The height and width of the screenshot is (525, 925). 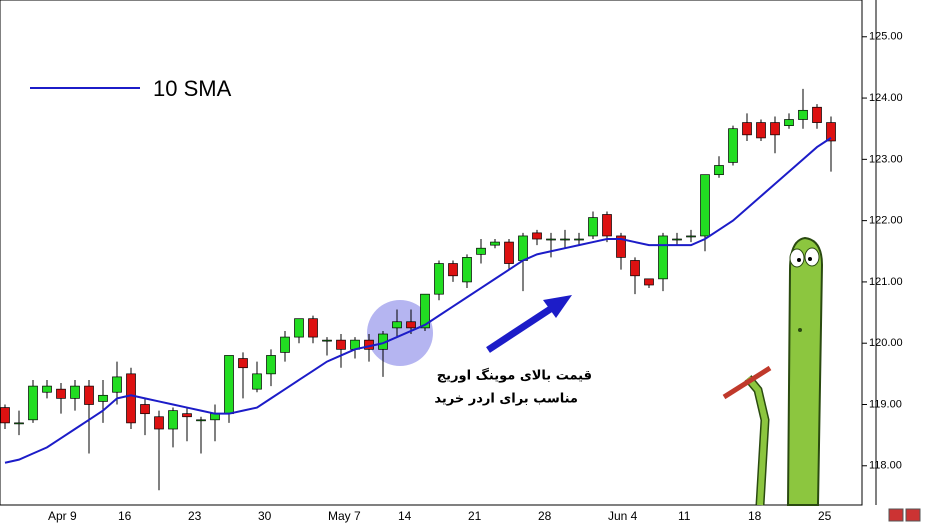 I want to click on x-tick-label: May 7, so click(x=344, y=516).